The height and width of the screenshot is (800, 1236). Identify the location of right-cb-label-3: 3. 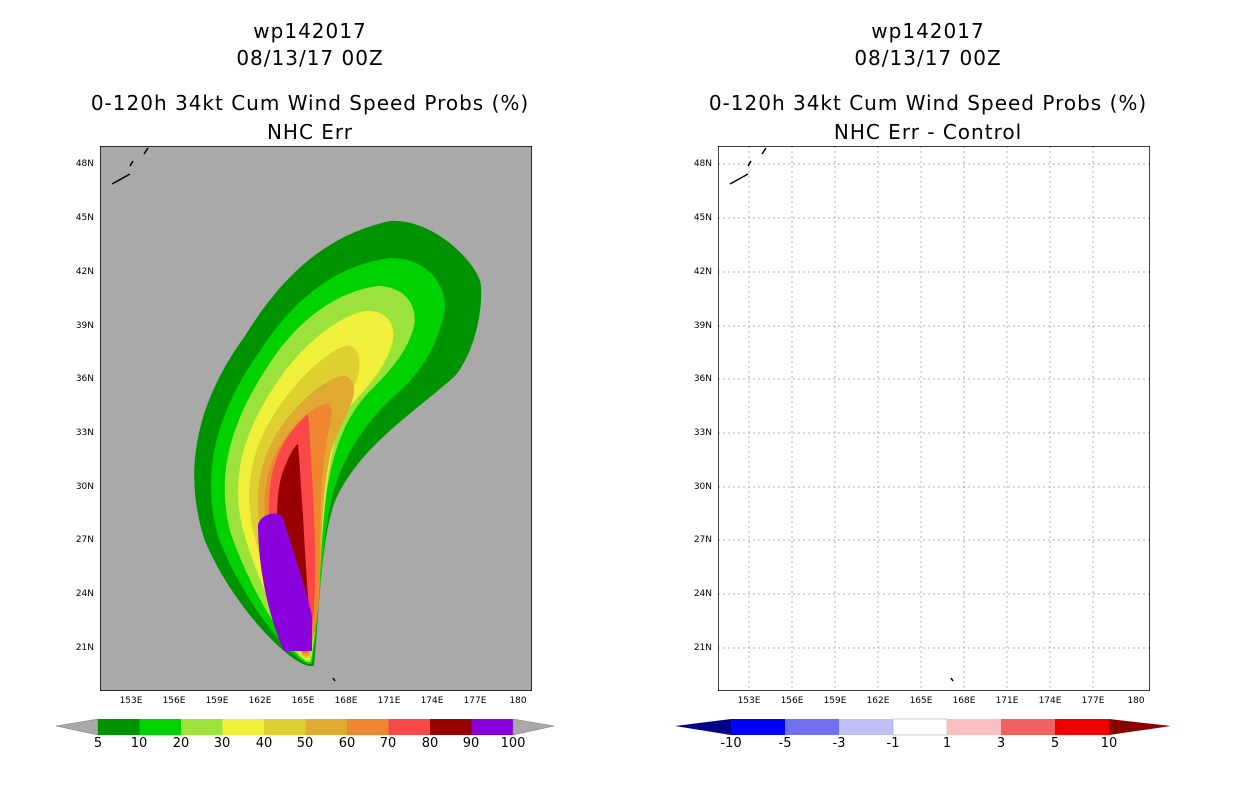
(1001, 743).